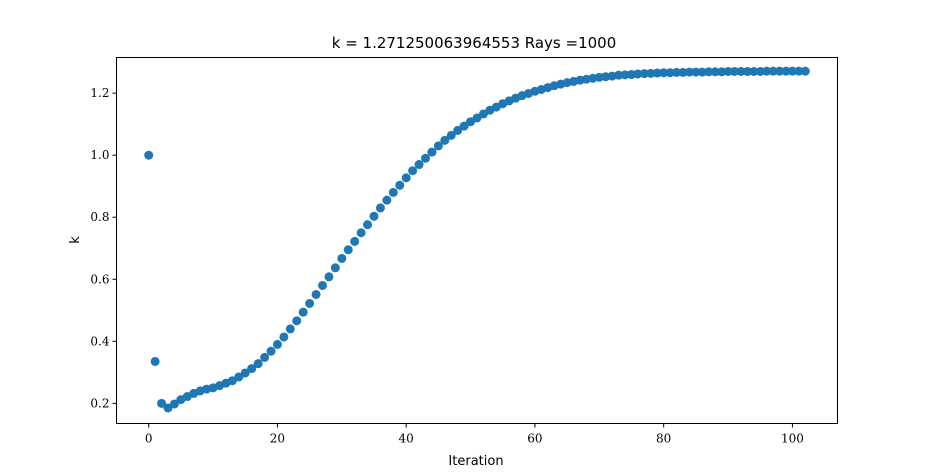 The width and height of the screenshot is (930, 476). Describe the element at coordinates (474, 43) in the screenshot. I see `chart-title: k = 1.271250063964553 Rays =1000` at that location.